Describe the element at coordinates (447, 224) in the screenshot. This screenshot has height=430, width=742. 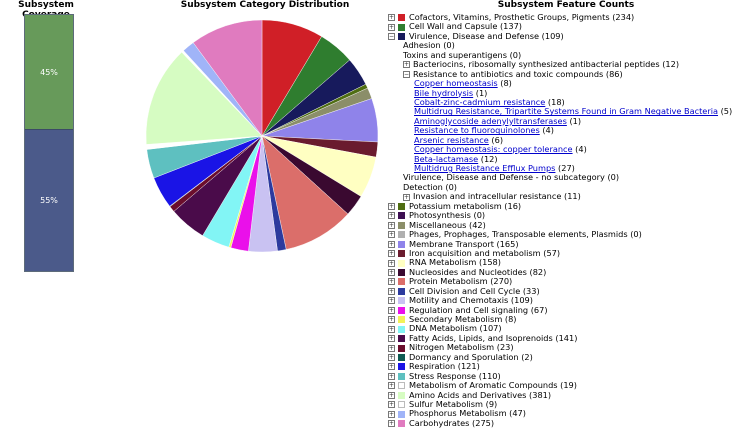
I see `category-label: Miscellaneous (42)` at that location.